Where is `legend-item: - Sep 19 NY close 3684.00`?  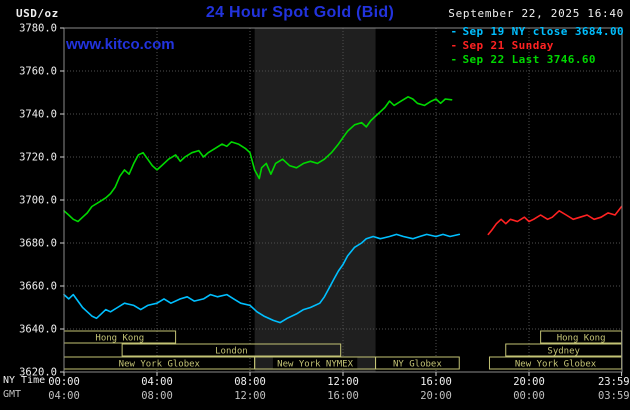
legend-item: - Sep 19 NY close 3684.00 is located at coordinates (537, 32).